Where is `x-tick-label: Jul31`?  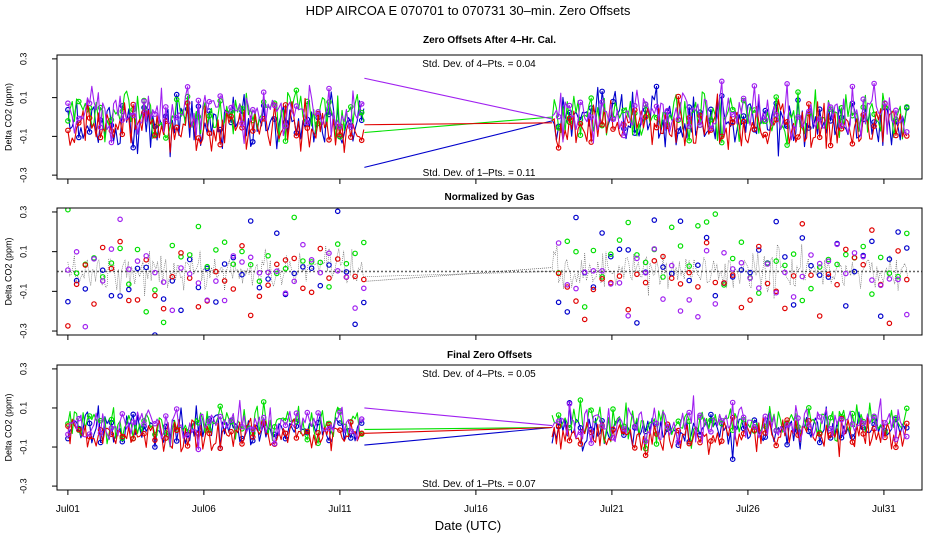
x-tick-label: Jul31 is located at coordinates (884, 509).